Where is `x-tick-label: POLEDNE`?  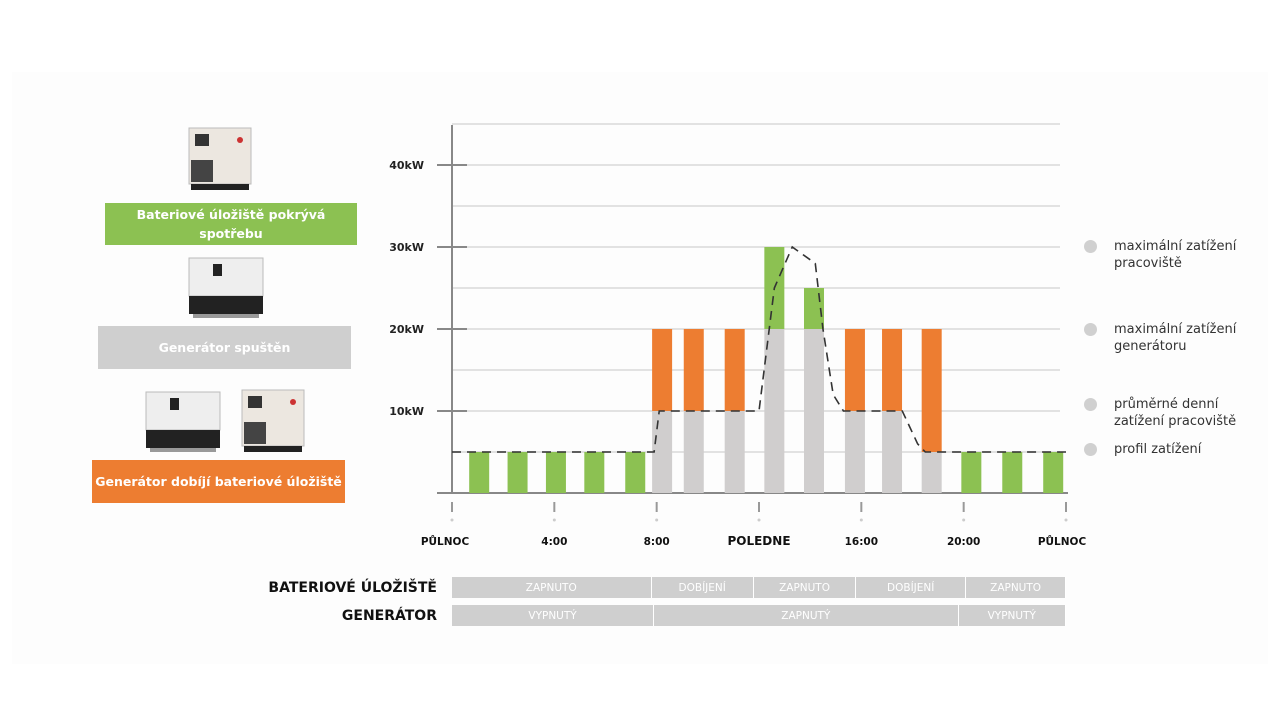 x-tick-label: POLEDNE is located at coordinates (758, 541).